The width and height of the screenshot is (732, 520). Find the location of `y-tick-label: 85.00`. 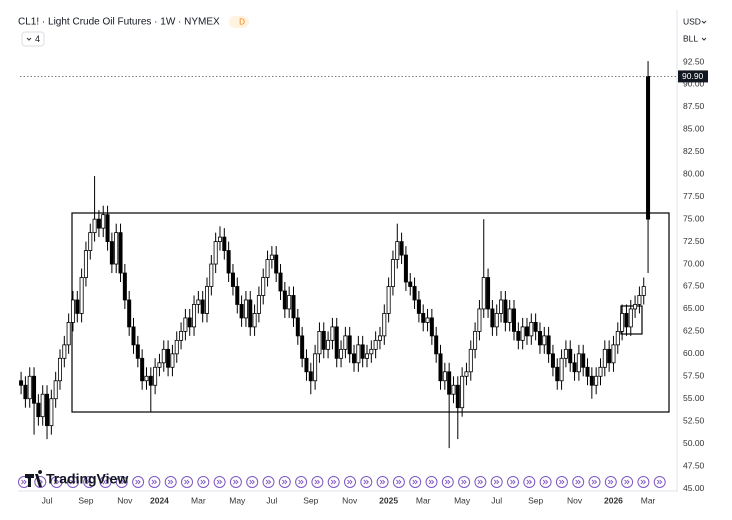

y-tick-label: 85.00 is located at coordinates (694, 129).